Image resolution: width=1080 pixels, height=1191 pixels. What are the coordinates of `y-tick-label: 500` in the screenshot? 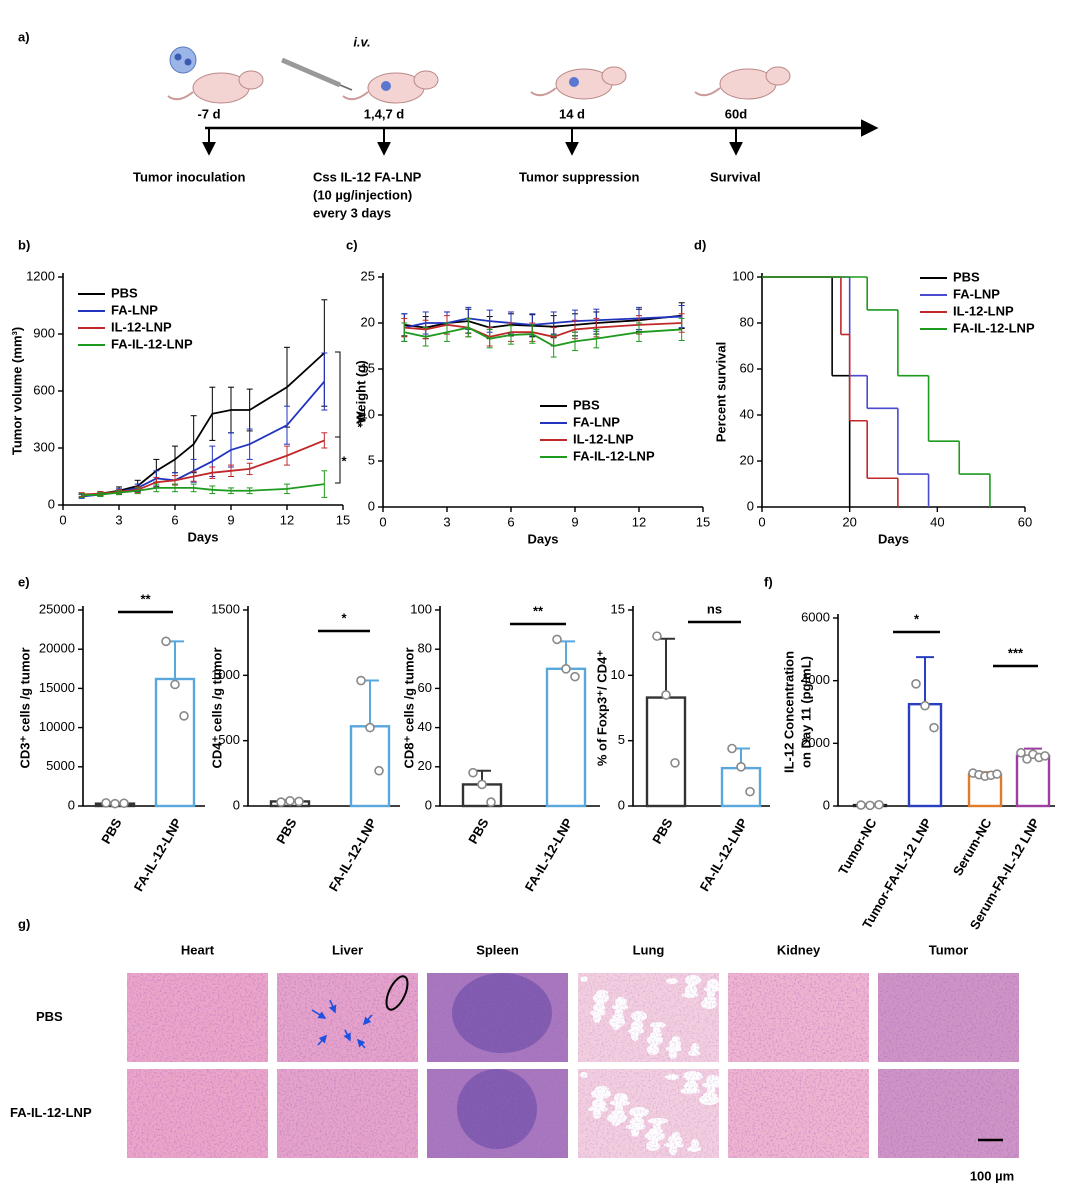 It's located at (229, 739).